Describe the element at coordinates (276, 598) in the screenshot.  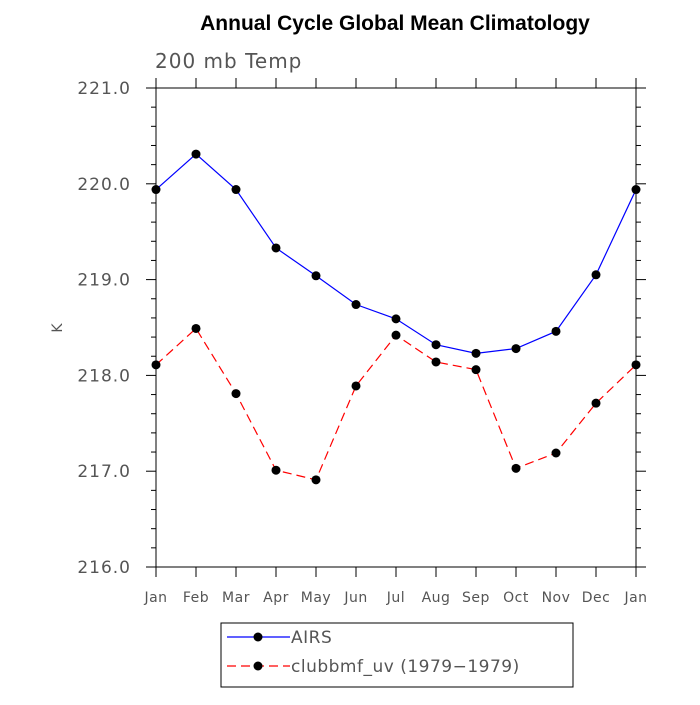
I see `x-tick-label: Apr` at that location.